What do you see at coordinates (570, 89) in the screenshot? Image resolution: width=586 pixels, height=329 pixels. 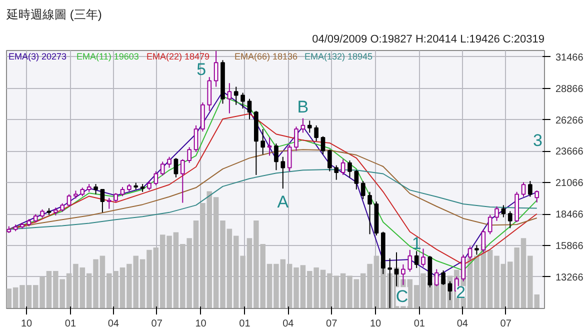 I see `y-tick-label: 28866` at bounding box center [570, 89].